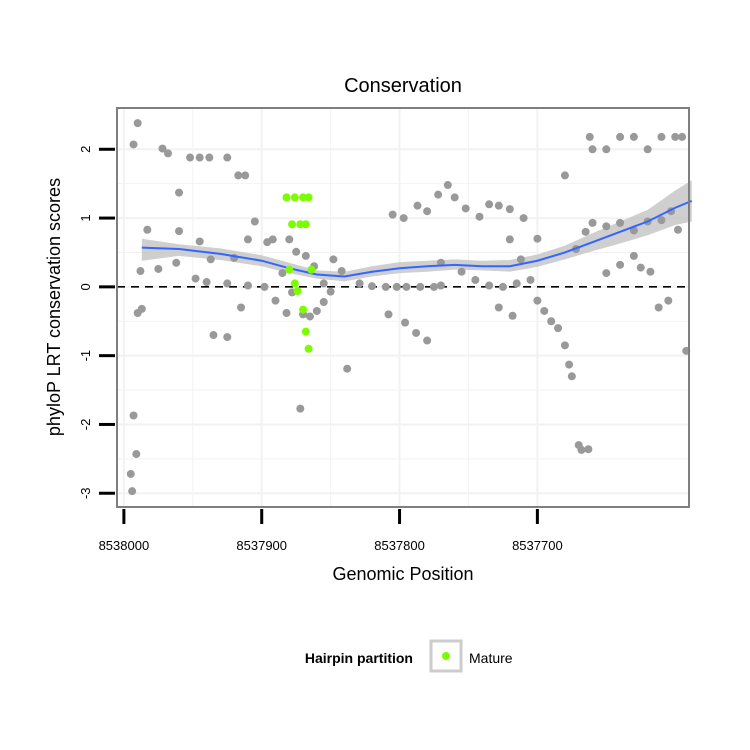  What do you see at coordinates (417, 238) in the screenshot?
I see `smooth-line` at bounding box center [417, 238].